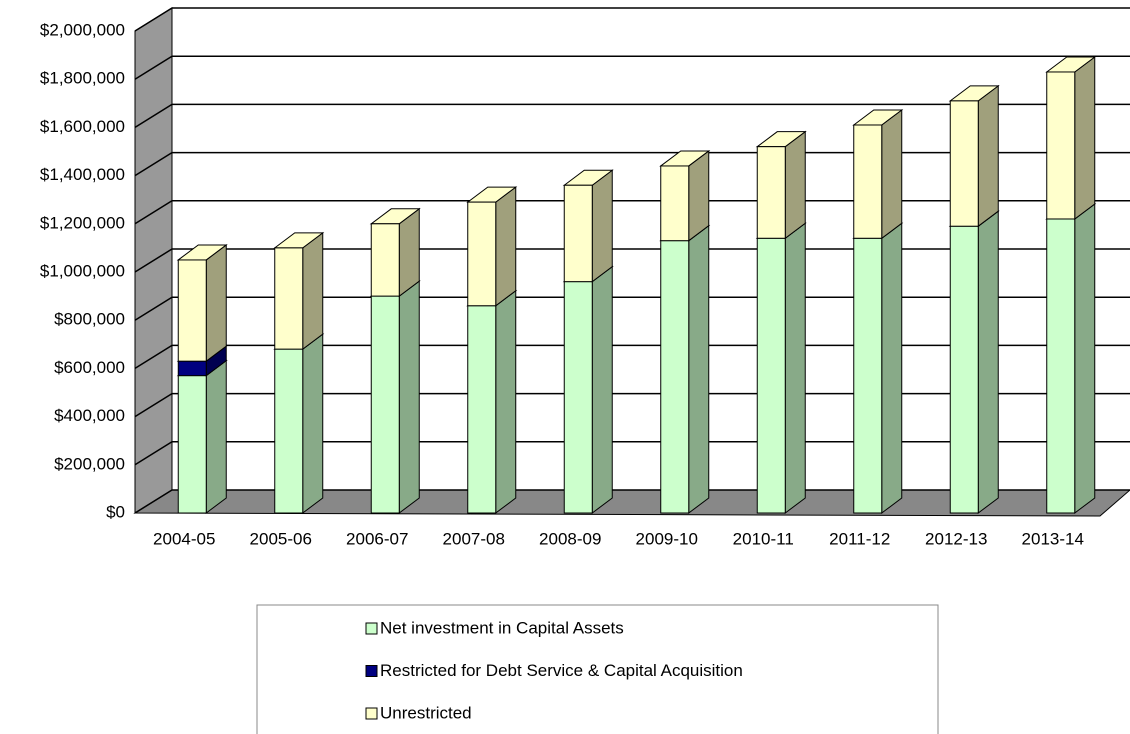  Describe the element at coordinates (82, 29) in the screenshot. I see `y-tick-label: $2,000,000` at that location.